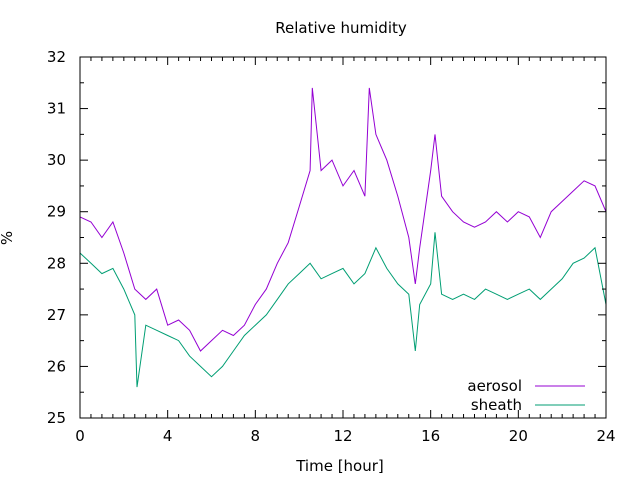 This screenshot has height=480, width=640. What do you see at coordinates (605, 436) in the screenshot?
I see `x-tick-label: 24` at bounding box center [605, 436].